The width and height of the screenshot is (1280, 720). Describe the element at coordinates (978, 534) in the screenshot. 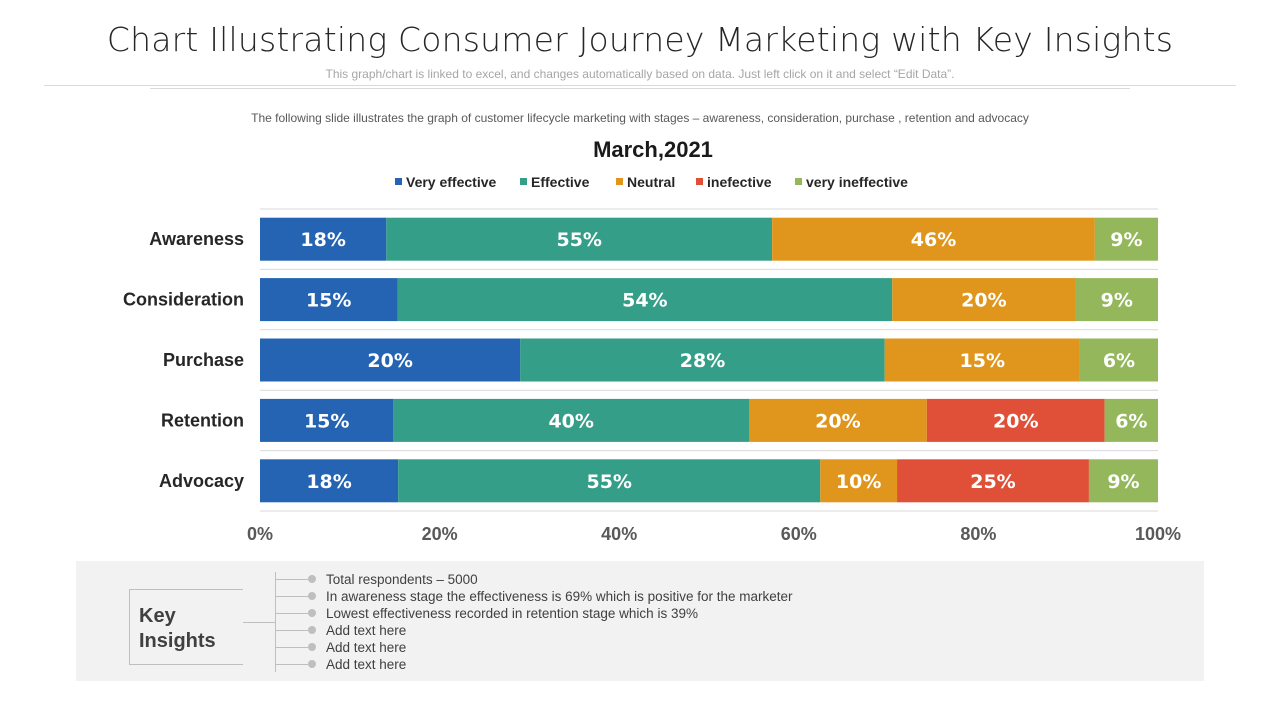

I see `x-tick-label: 80%` at that location.